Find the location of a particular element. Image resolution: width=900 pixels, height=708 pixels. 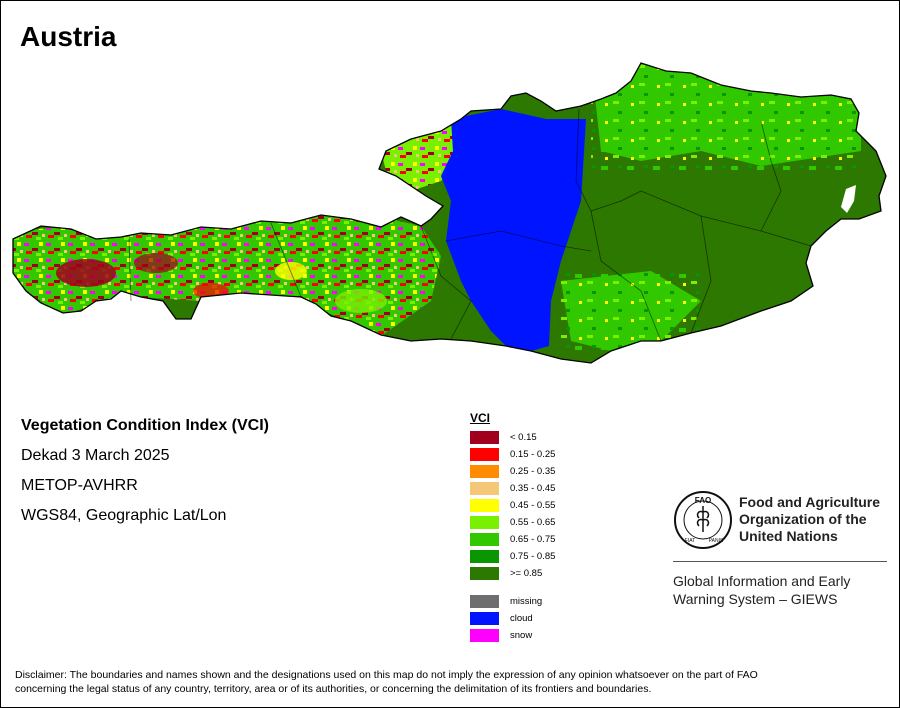

legend-label: 0.65 - 0.75 is located at coordinates (533, 539).